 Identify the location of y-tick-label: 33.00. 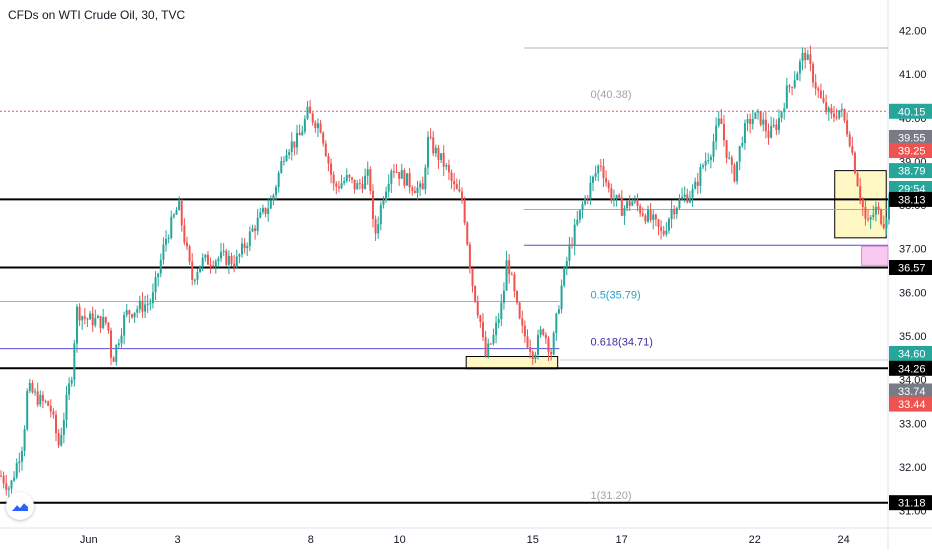
(913, 424).